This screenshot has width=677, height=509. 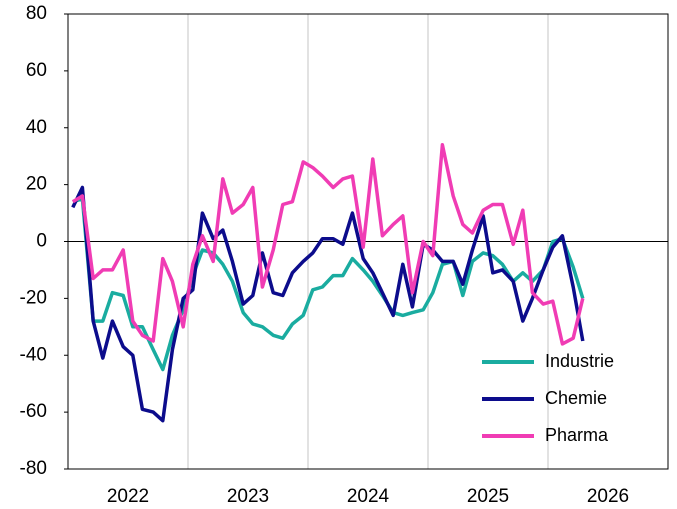 I want to click on x-tick-label: 2026, so click(x=608, y=496).